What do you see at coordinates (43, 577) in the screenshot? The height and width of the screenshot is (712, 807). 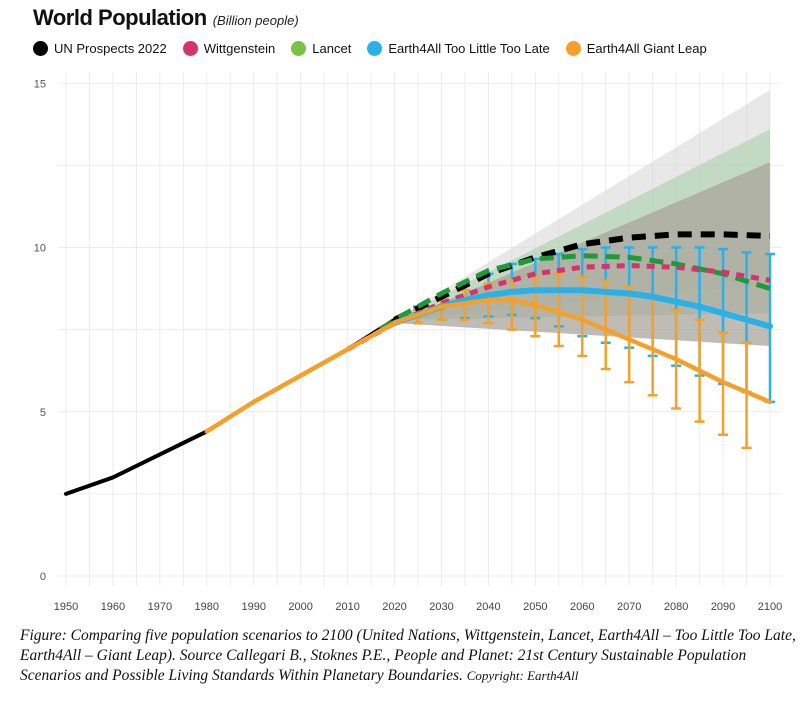 I see `y-tick-label: 0` at bounding box center [43, 577].